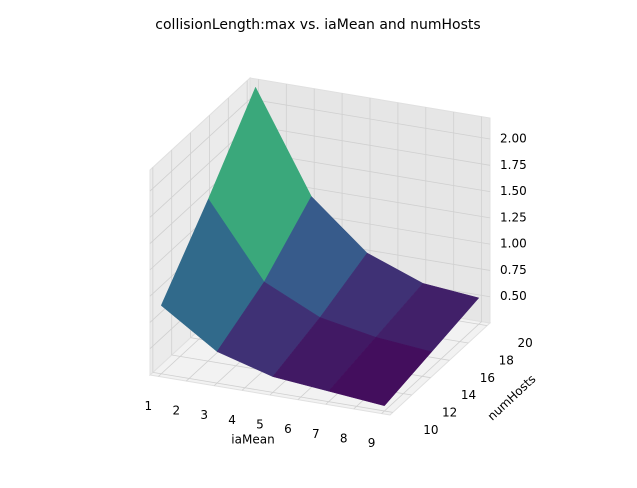 This screenshot has width=637, height=488. I want to click on x-tick-label: 9, so click(372, 443).